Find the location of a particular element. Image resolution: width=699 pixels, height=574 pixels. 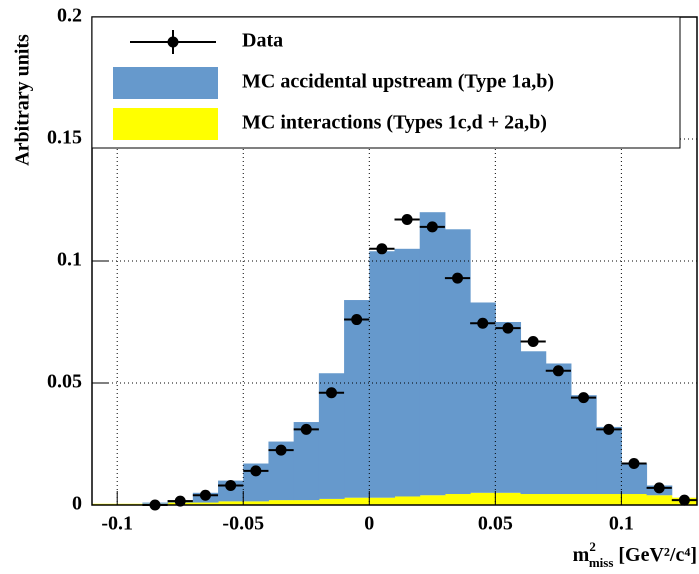

legend-label: MC interactions (Types 1c,d + 2a,b) is located at coordinates (394, 123).